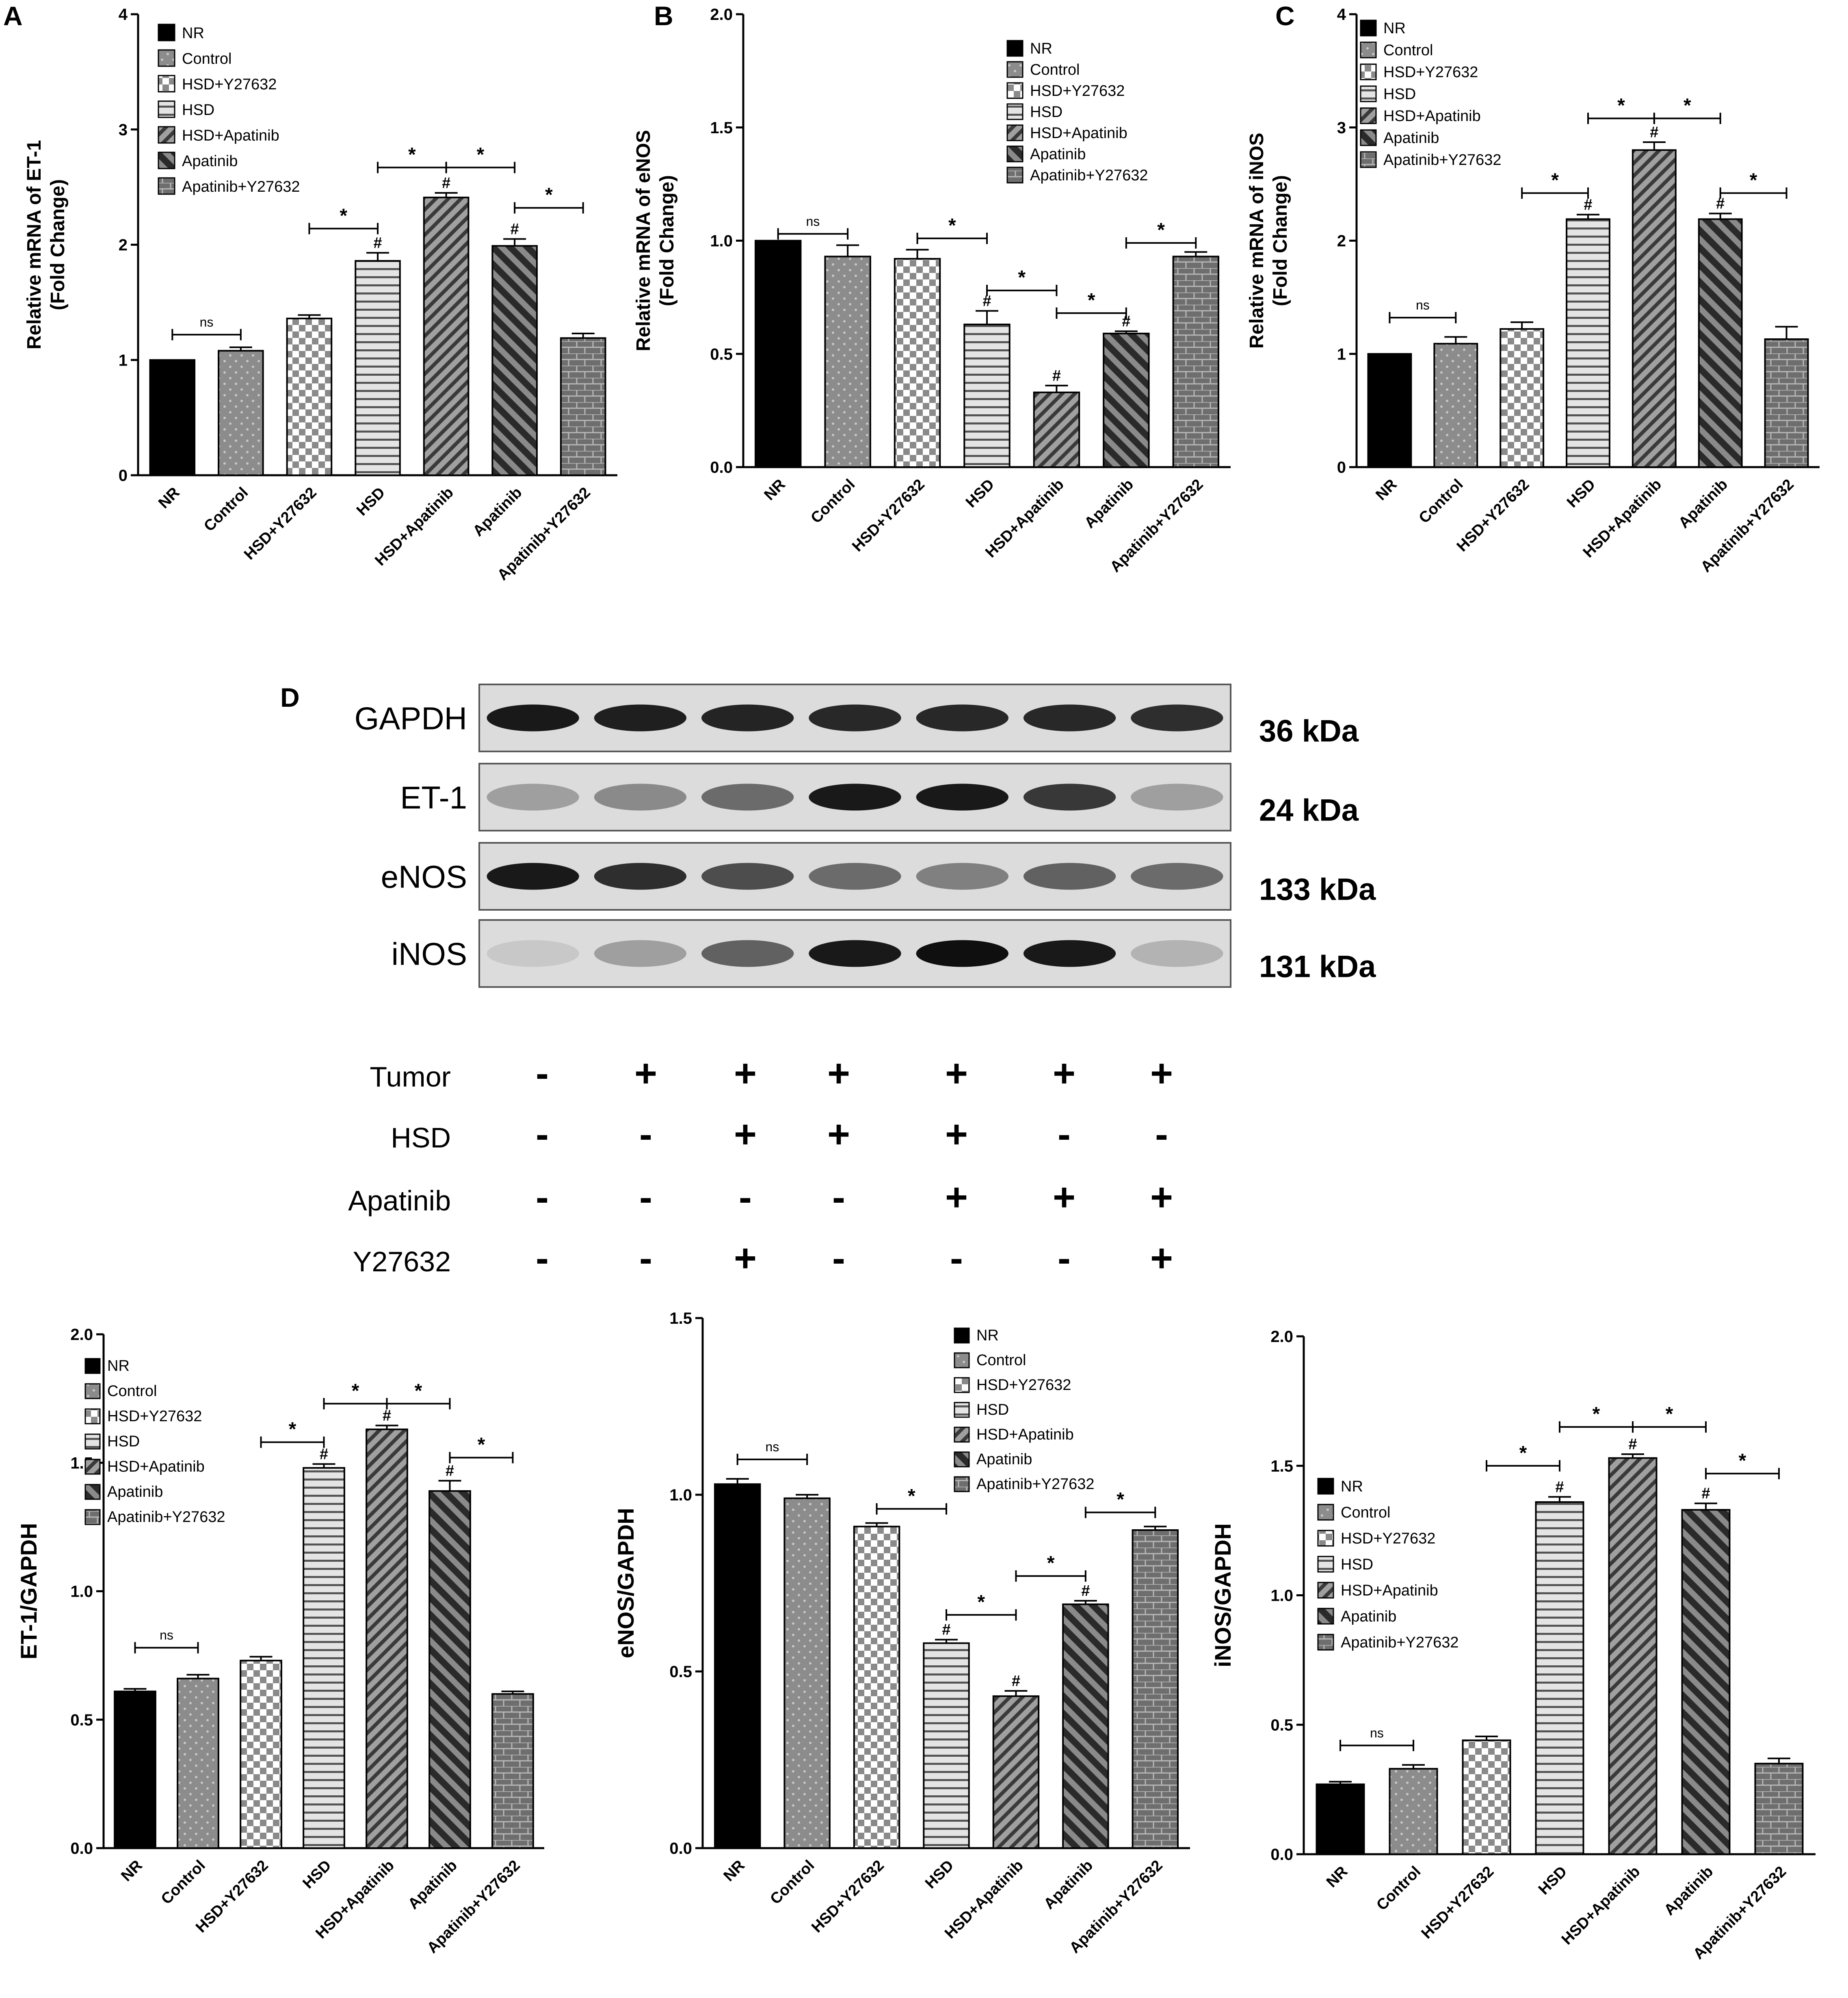  Describe the element at coordinates (81, 1720) in the screenshot. I see `y-tick-label: 0.5` at that location.